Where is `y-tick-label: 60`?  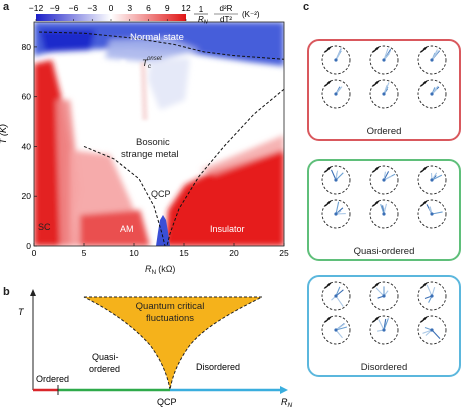
y-tick-label: 60 is located at coordinates (27, 97).